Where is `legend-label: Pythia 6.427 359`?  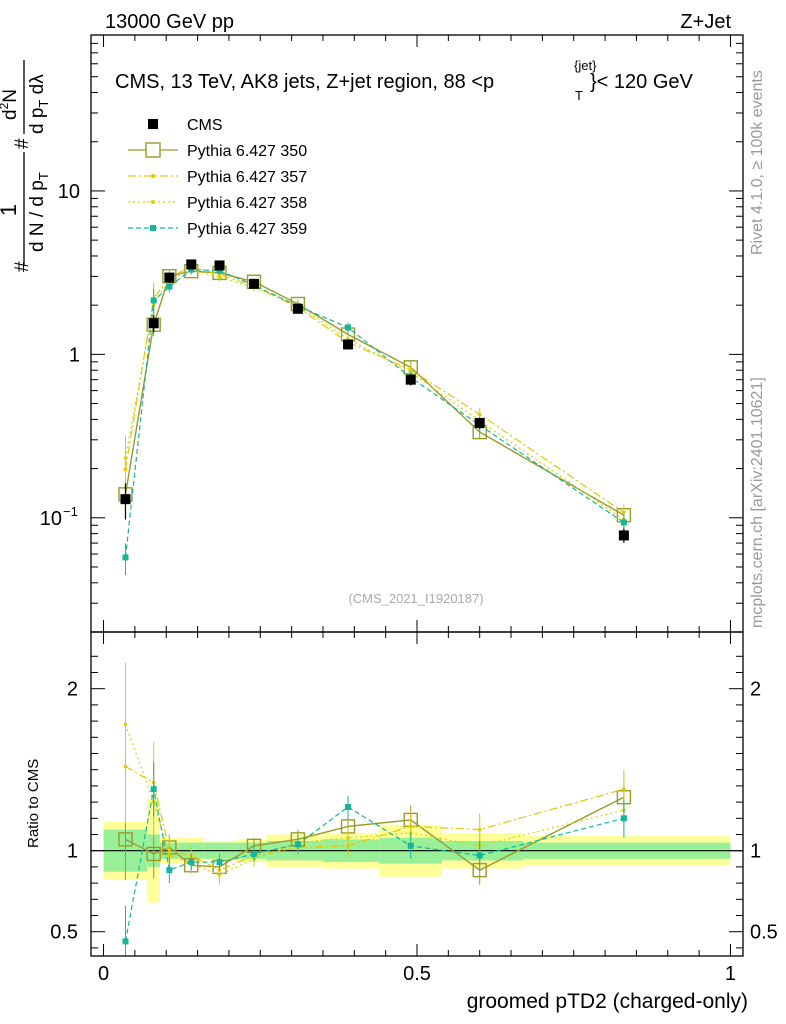
legend-label: Pythia 6.427 359 is located at coordinates (247, 229).